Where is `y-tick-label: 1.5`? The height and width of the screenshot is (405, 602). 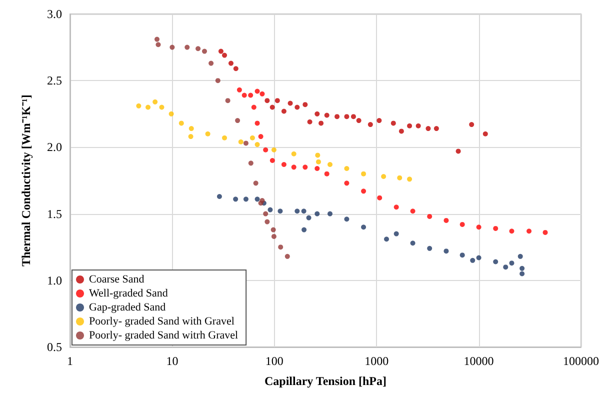 y-tick-label: 1.5 is located at coordinates (54, 213).